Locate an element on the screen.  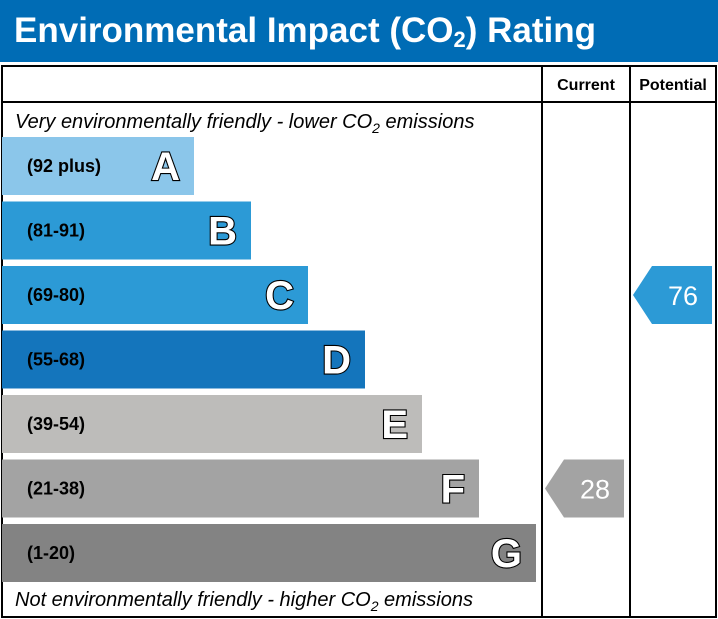
potential-rating-arrow is located at coordinates (672, 295).